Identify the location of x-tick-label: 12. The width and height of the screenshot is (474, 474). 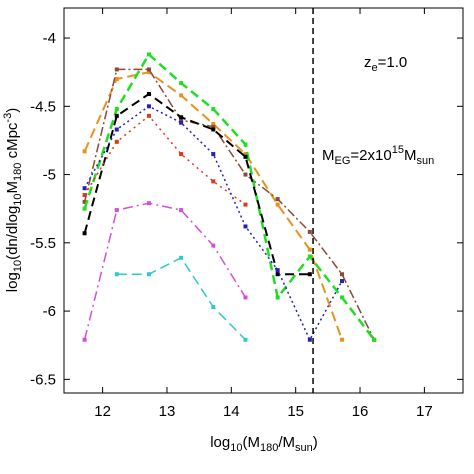
(102, 411).